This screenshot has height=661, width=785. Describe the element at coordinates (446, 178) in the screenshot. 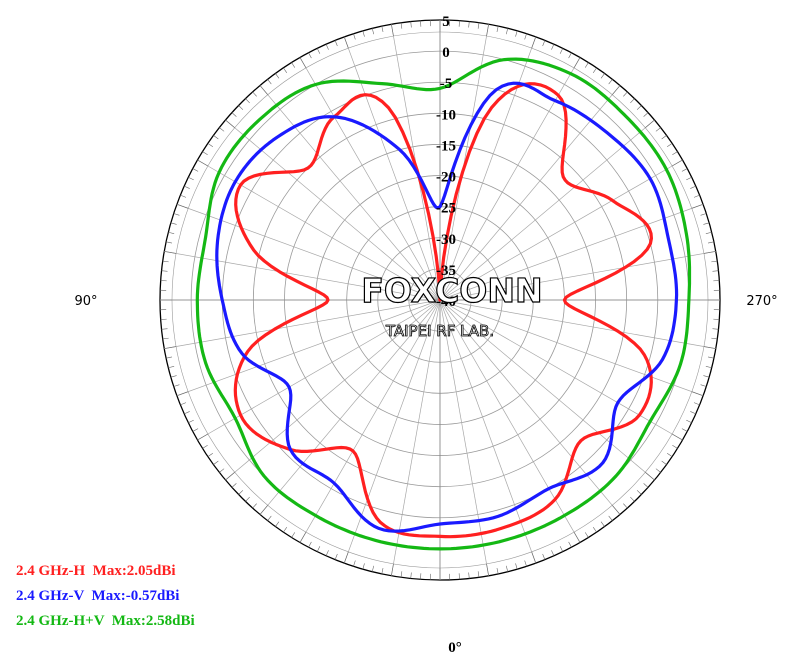

I see `radial-tick-label: -20` at that location.